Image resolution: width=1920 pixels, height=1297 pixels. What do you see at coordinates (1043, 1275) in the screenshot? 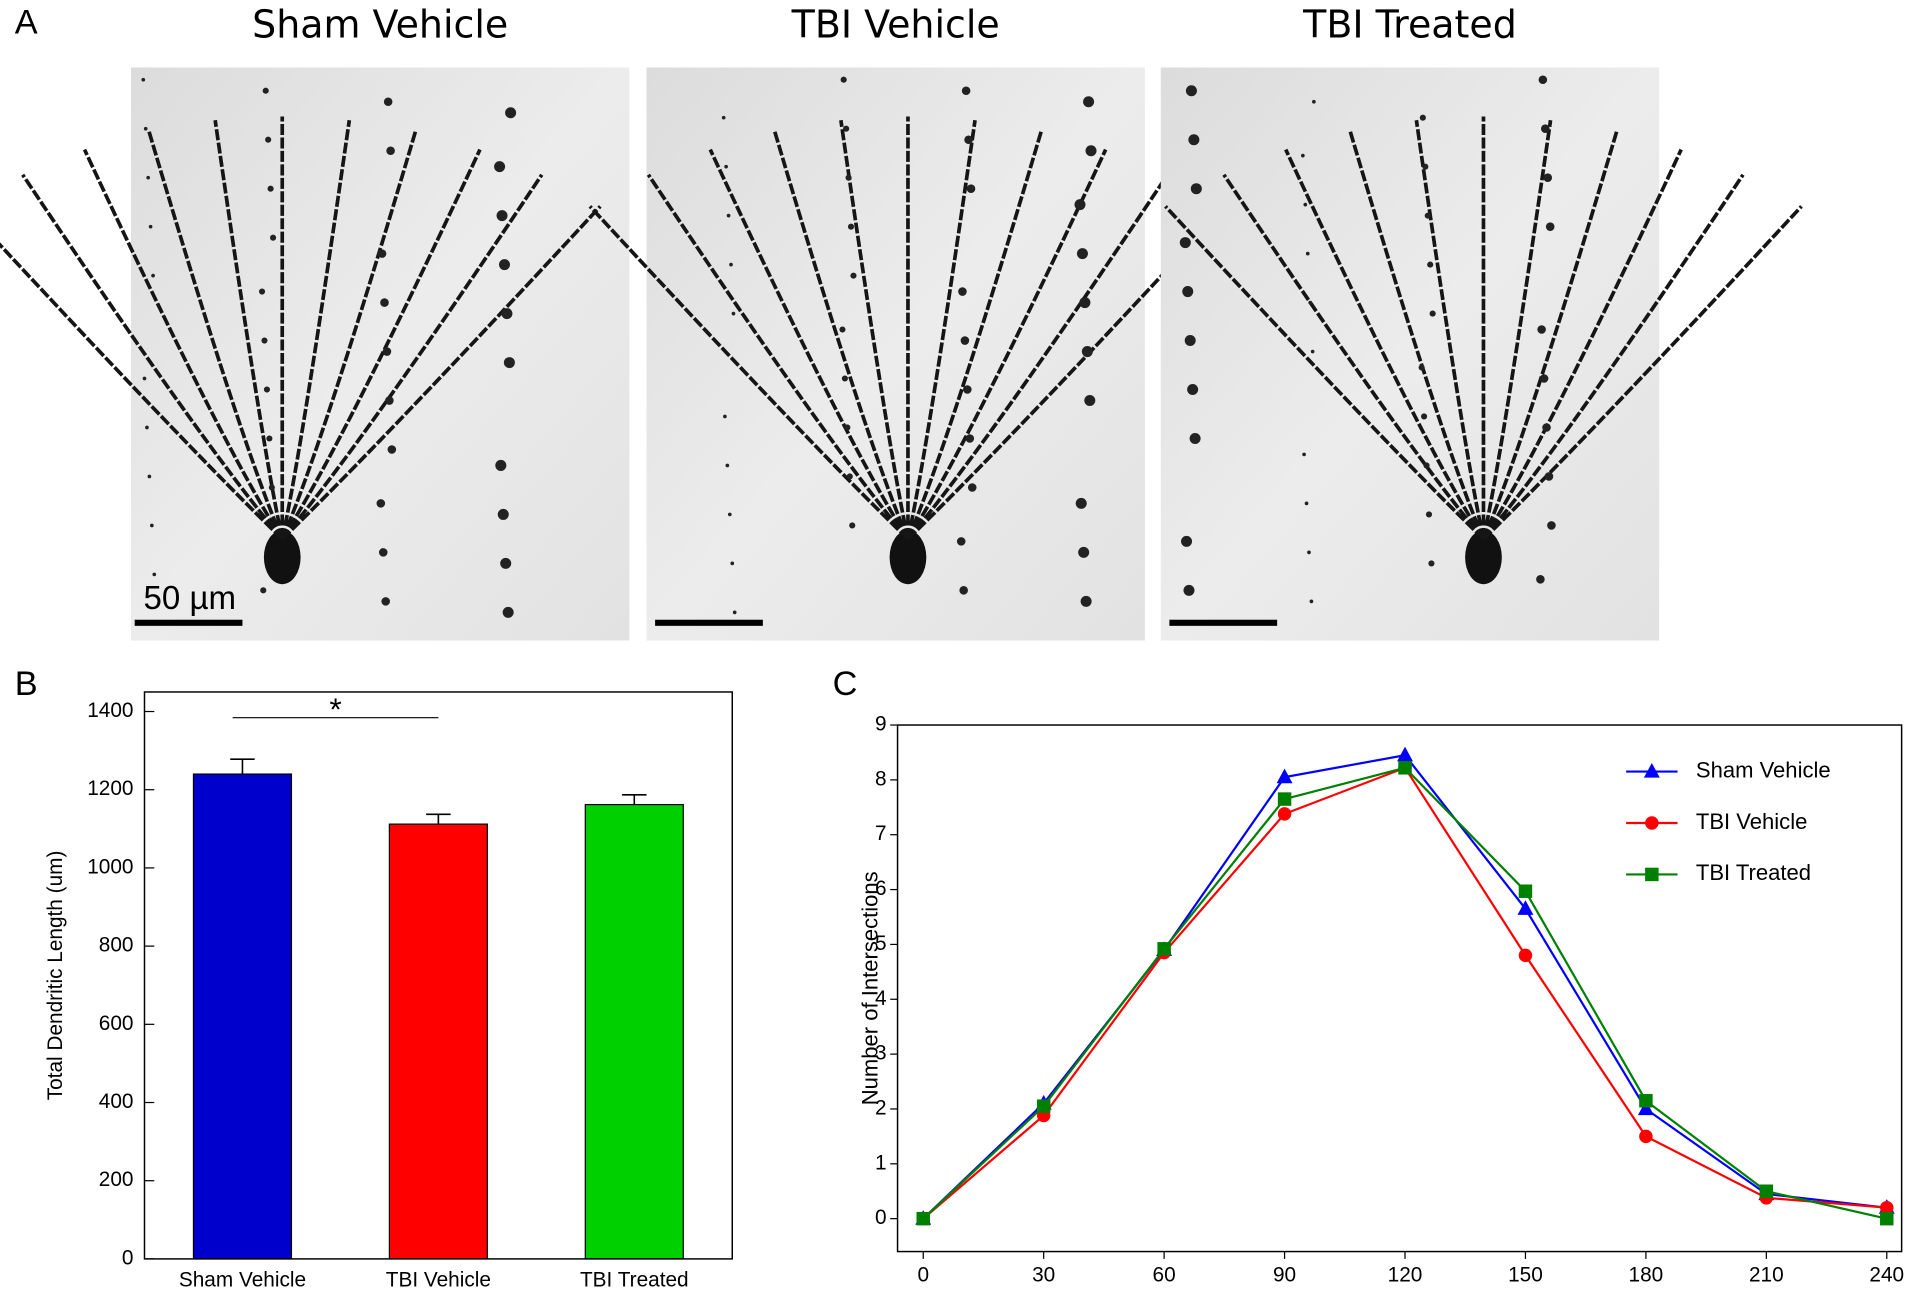
I see `x-tick-label: 30` at bounding box center [1043, 1275].